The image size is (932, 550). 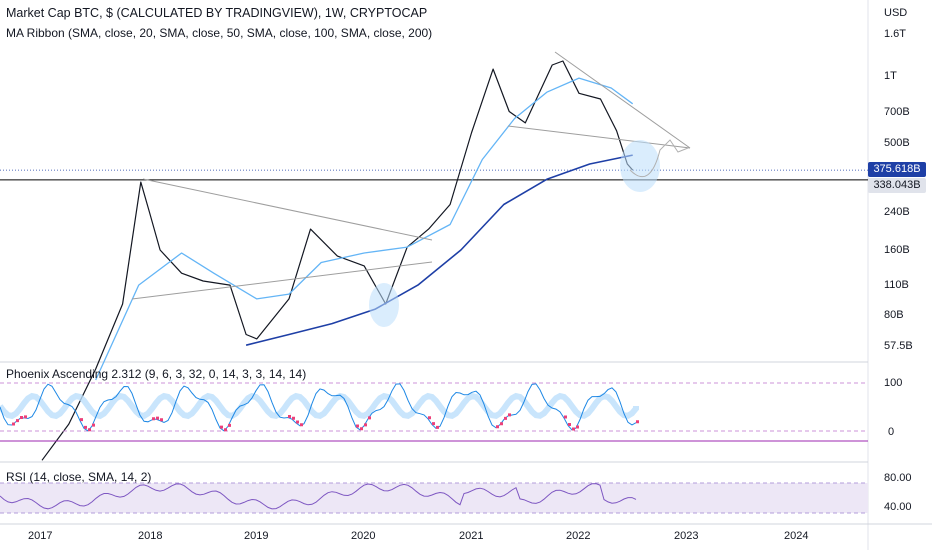 What do you see at coordinates (897, 169) in the screenshot?
I see `last-price-badge: 375.618B` at bounding box center [897, 169].